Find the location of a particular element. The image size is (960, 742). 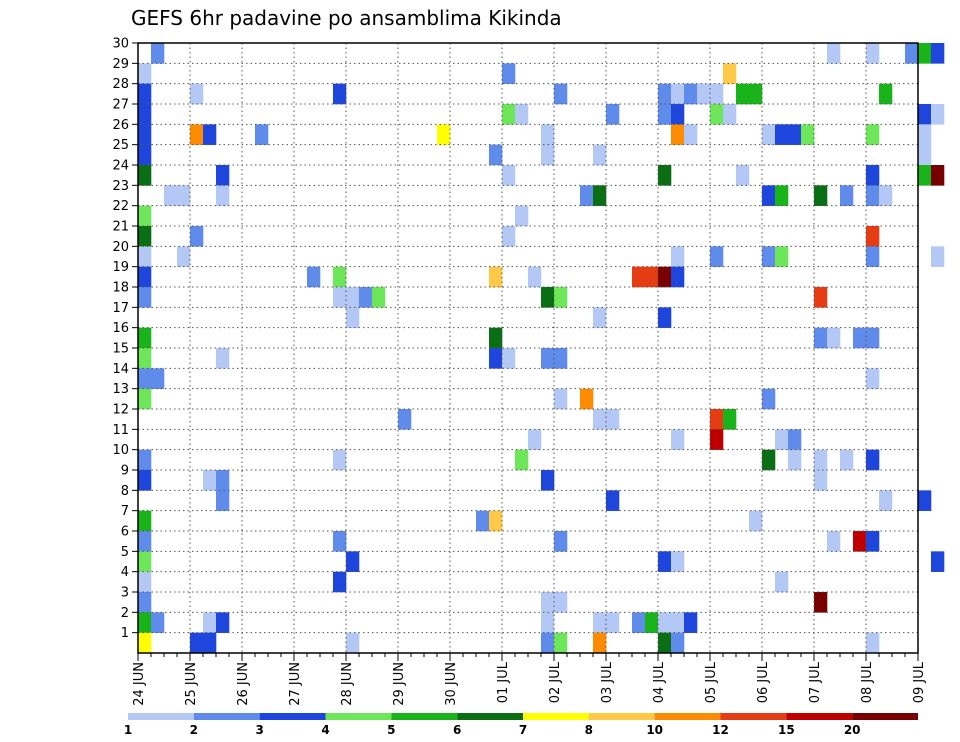

y-tick-label: 15 is located at coordinates (120, 349).